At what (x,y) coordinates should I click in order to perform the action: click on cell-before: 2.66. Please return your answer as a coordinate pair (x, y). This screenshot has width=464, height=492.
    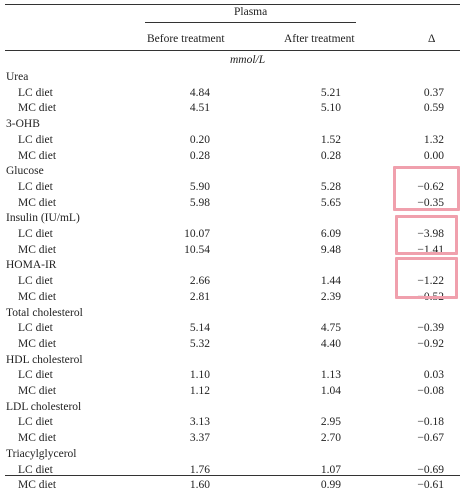
    Looking at the image, I should click on (199, 281).